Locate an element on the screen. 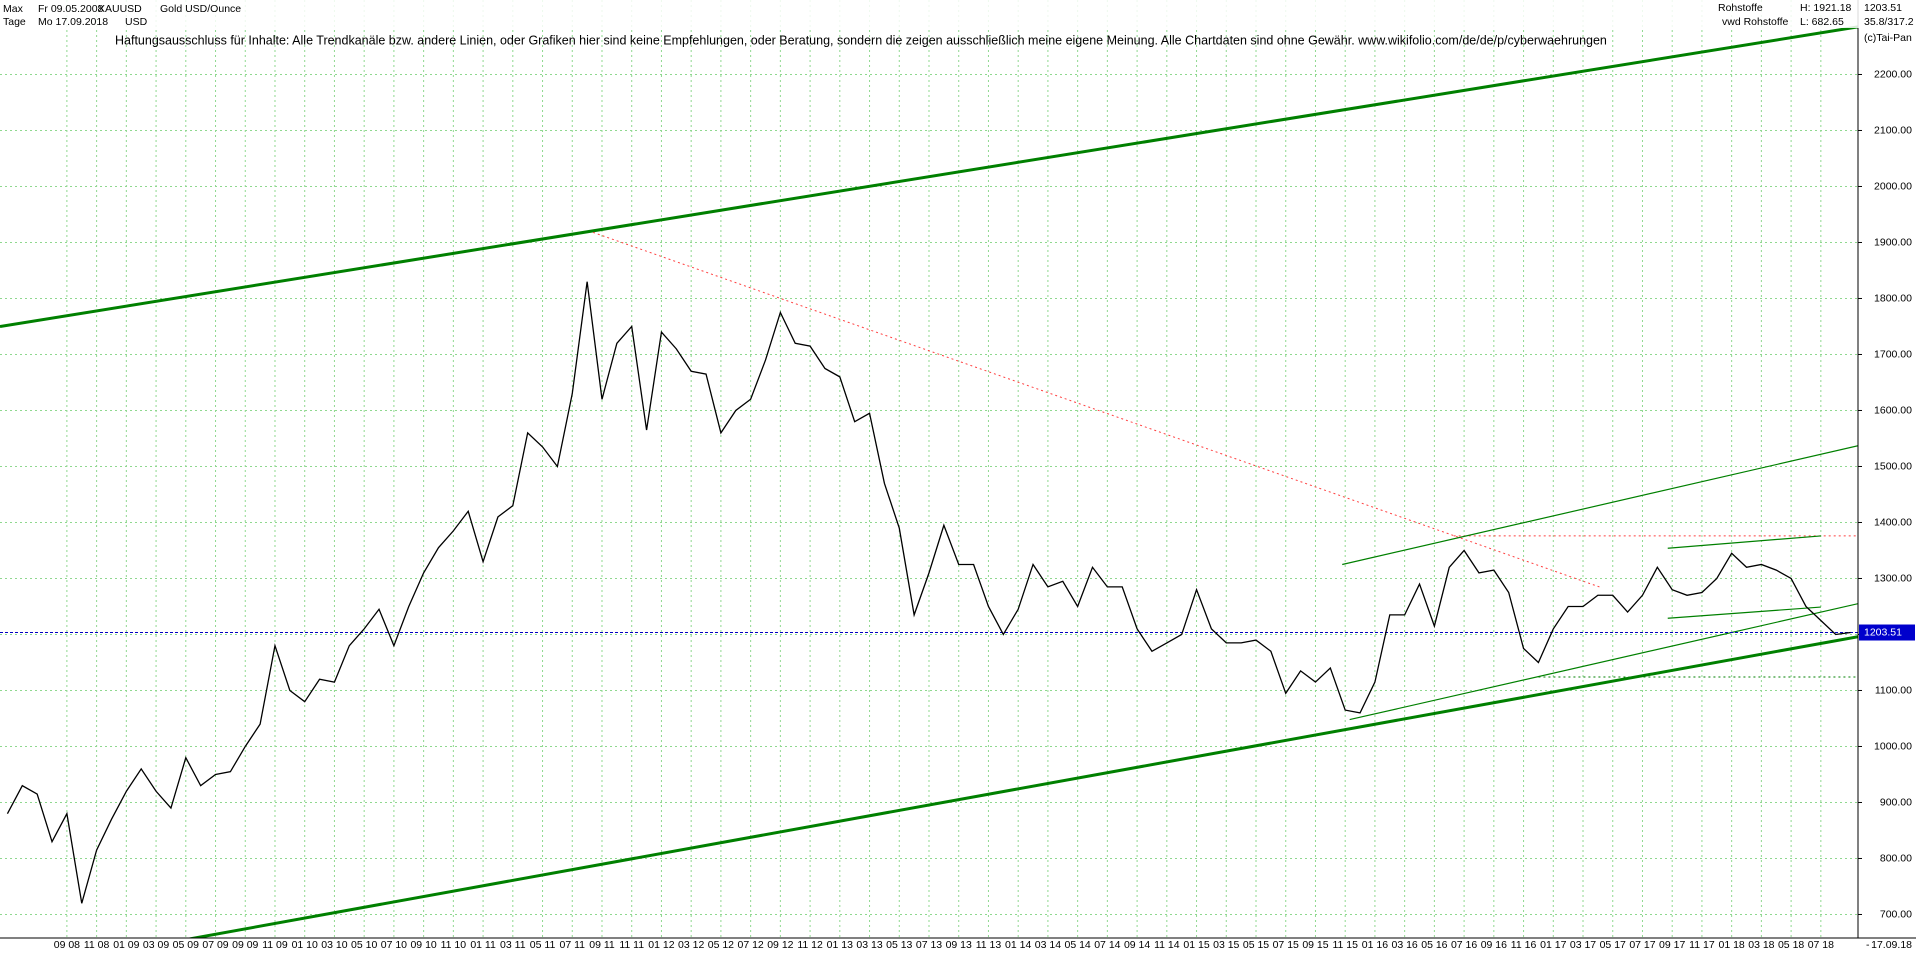 This screenshot has width=1916, height=957. x-tick-label: 03 10 is located at coordinates (334, 945).